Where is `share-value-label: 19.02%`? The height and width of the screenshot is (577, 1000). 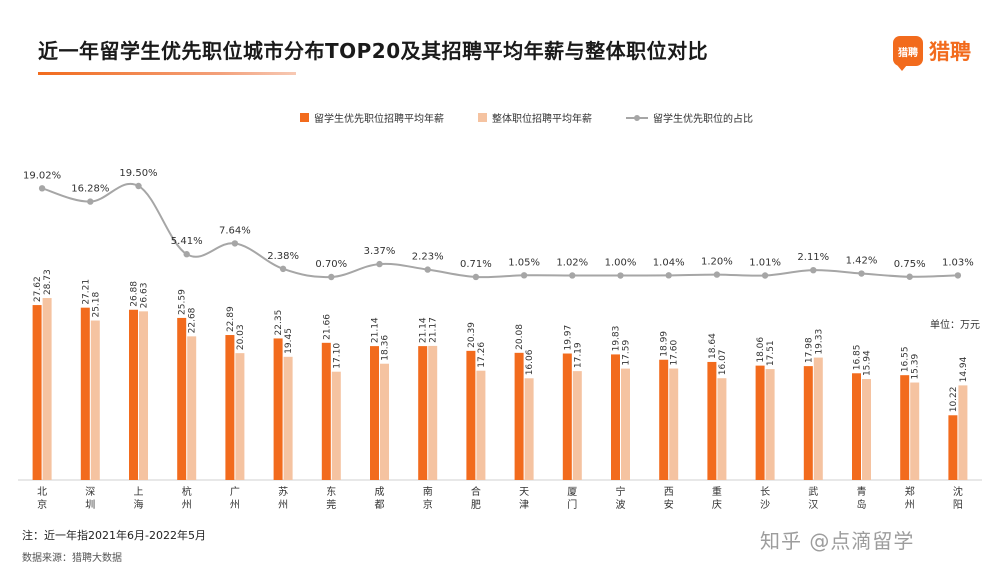
share-value-label: 19.02% is located at coordinates (42, 175).